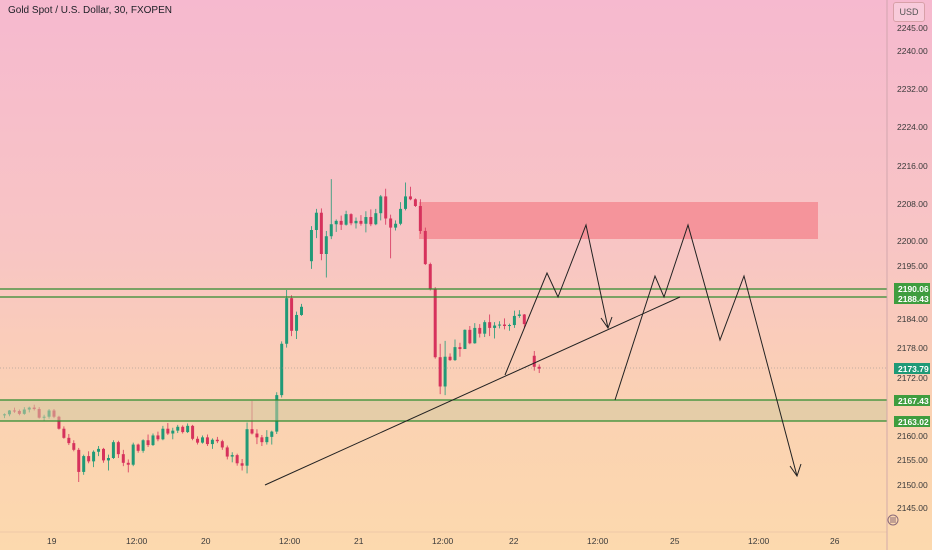  I want to click on y-tick: 2208.00, so click(912, 204).